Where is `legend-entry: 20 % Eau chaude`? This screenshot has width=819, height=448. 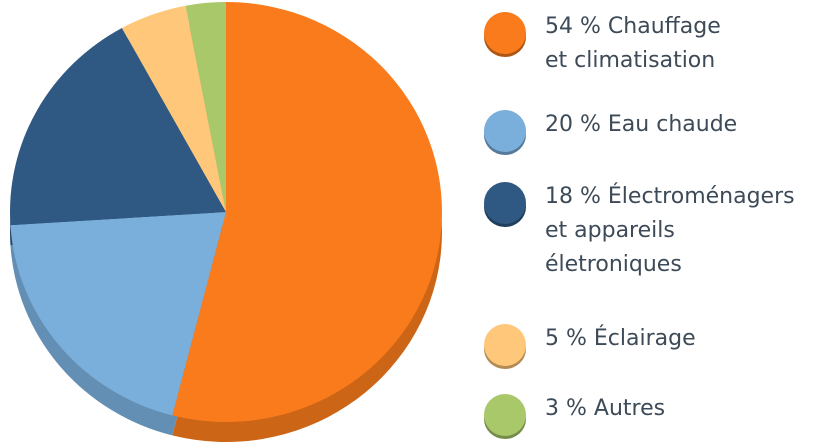
legend-entry: 20 % Eau chaude is located at coordinates (682, 125).